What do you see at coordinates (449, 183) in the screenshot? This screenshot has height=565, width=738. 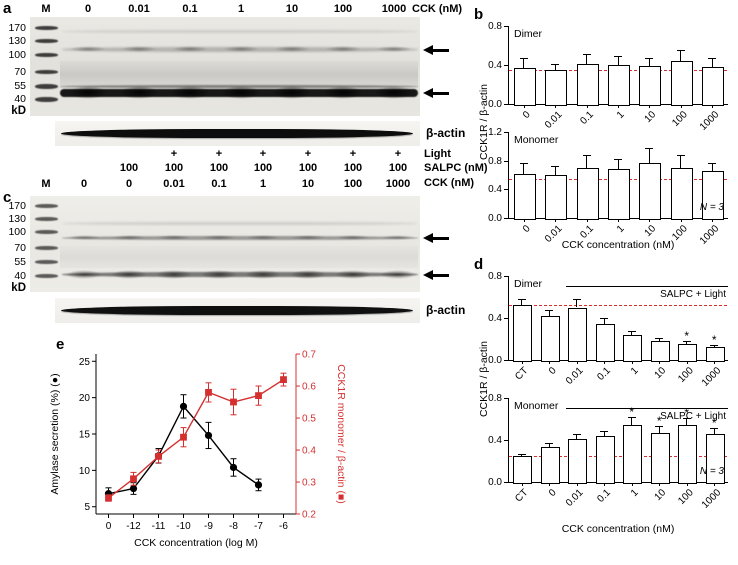 I see `cck-row-label: CCK (nM)` at bounding box center [449, 183].